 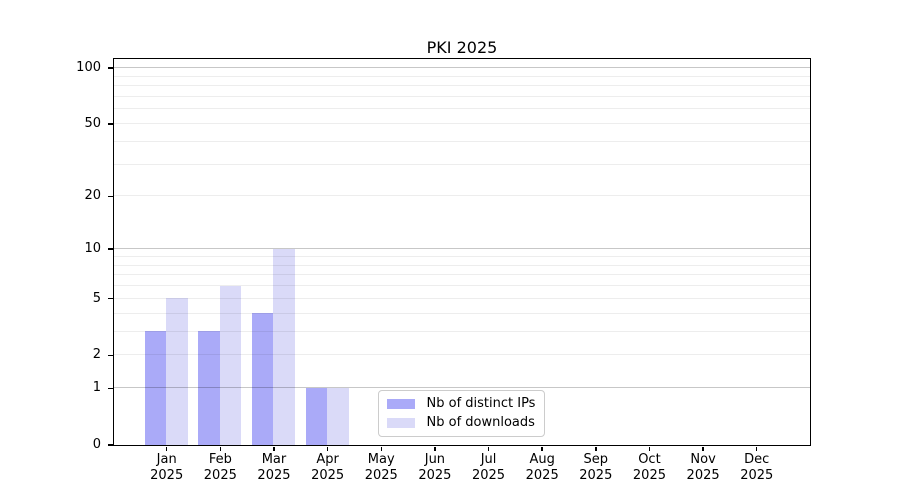 What do you see at coordinates (381, 467) in the screenshot?
I see `x-tick-label: May 2025` at bounding box center [381, 467].